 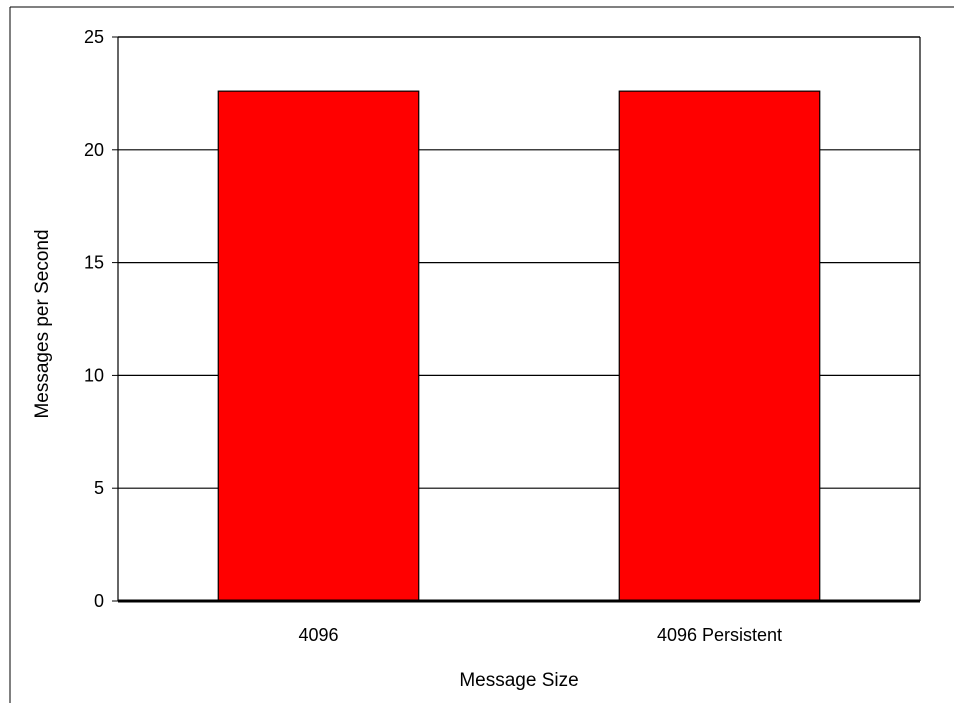 I want to click on y-axis-title: Messages per Second, so click(x=42, y=323).